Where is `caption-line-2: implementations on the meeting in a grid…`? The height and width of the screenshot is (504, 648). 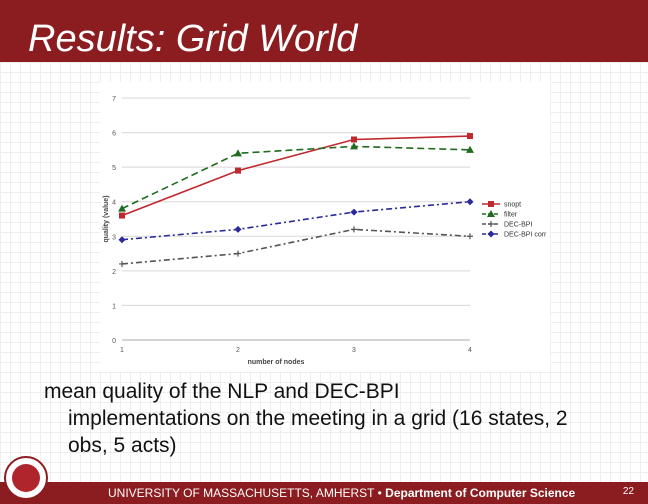 caption-line-2: implementations on the meeting in a grid… is located at coordinates (318, 432).